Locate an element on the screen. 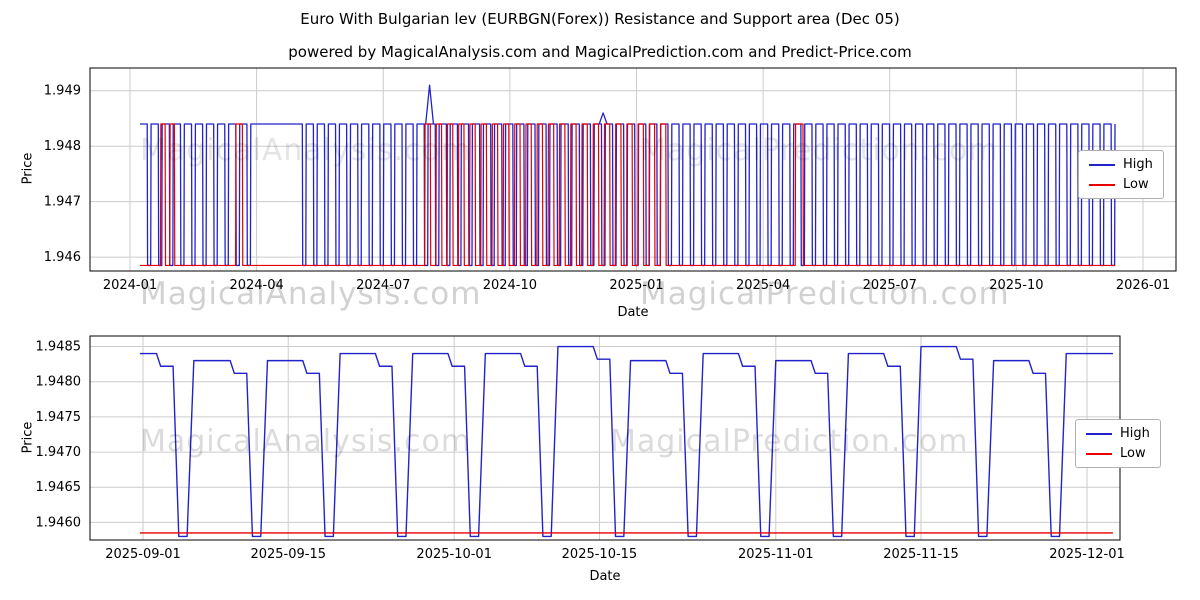  svg-text: 1.946 is located at coordinates (62, 257).